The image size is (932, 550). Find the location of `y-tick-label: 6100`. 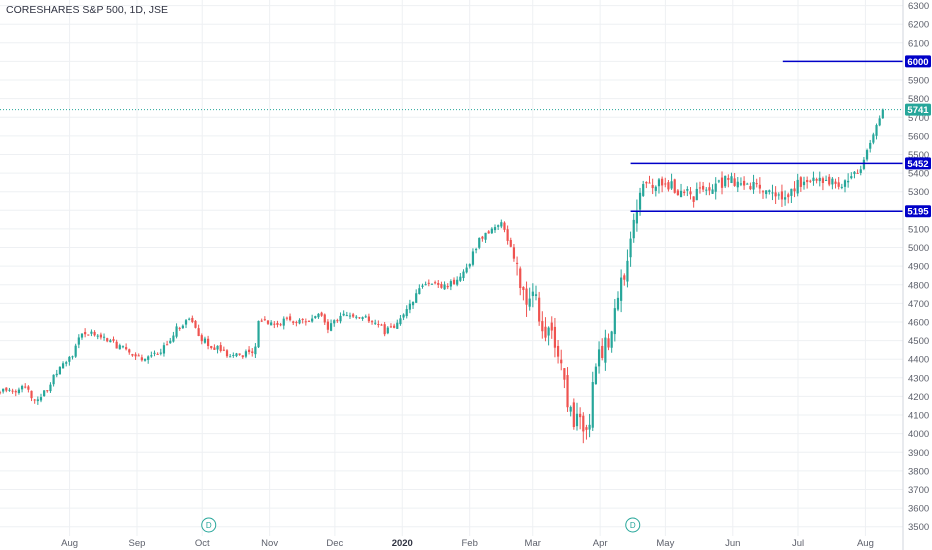

y-tick-label: 6100 is located at coordinates (918, 43).